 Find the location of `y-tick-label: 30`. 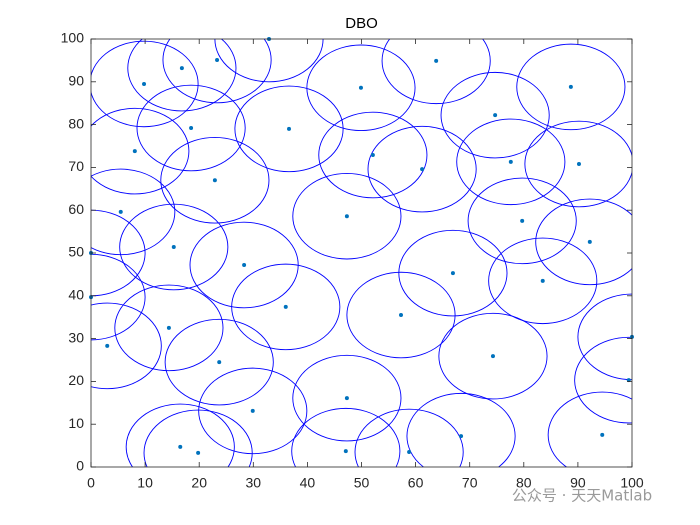

y-tick-label: 30 is located at coordinates (76, 337).